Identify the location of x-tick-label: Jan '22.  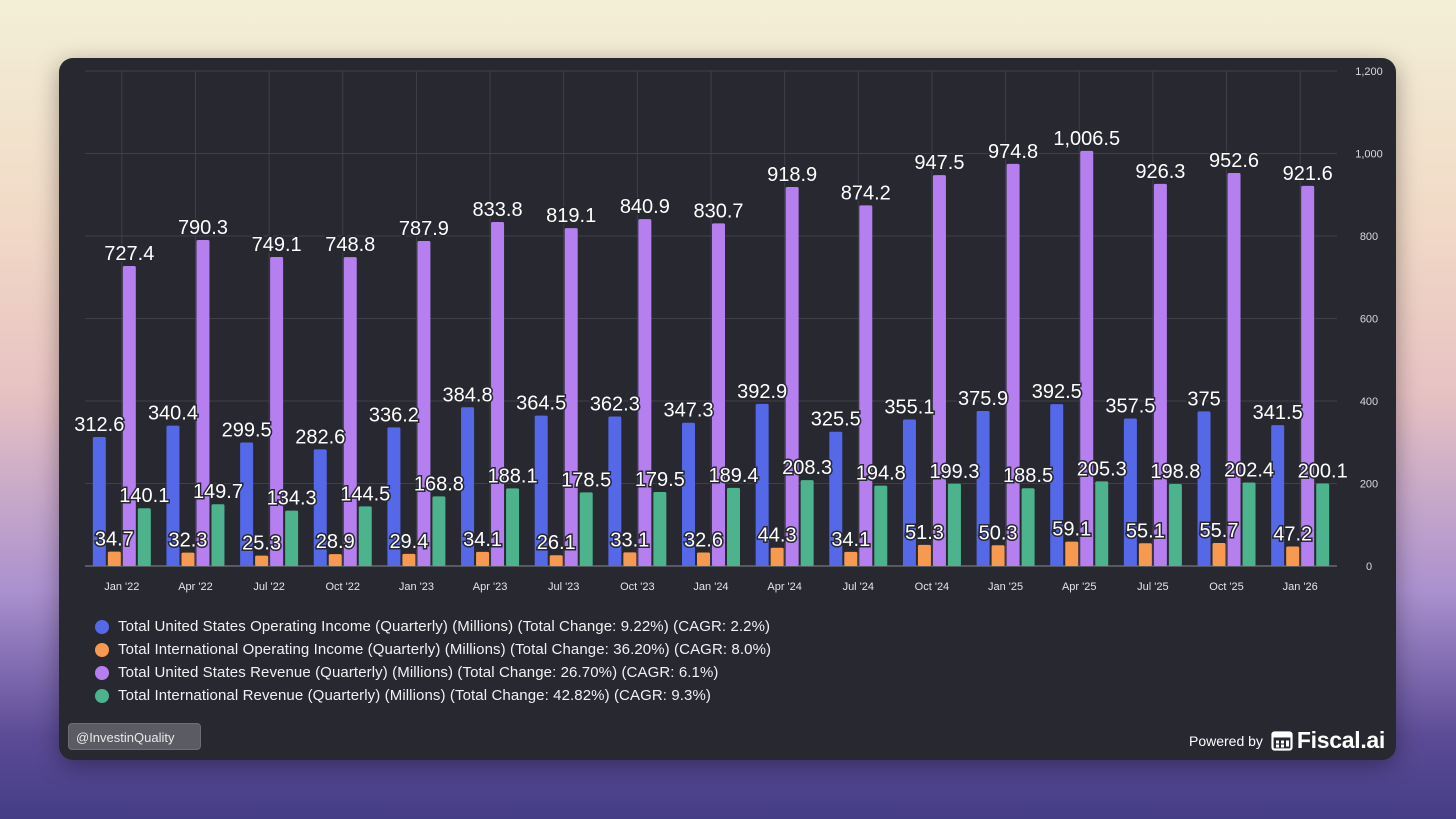
(121, 587).